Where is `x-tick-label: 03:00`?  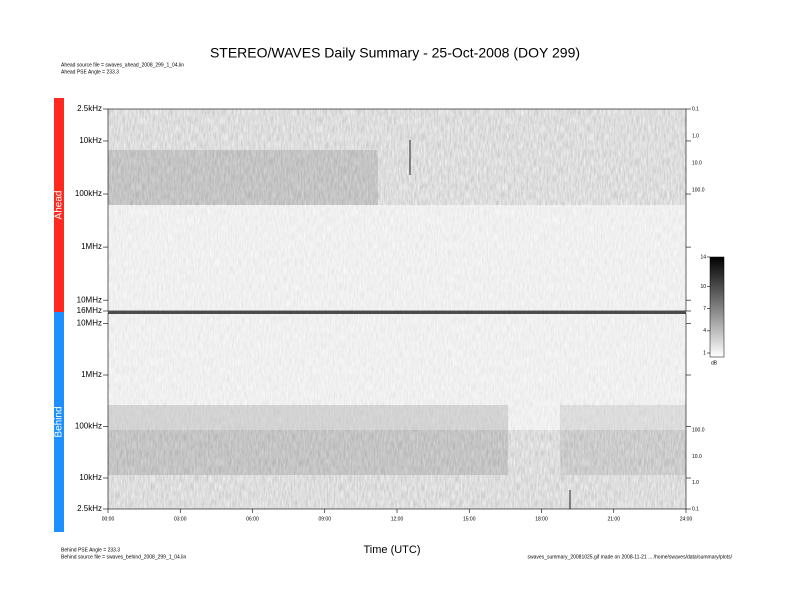
x-tick-label: 03:00 is located at coordinates (180, 519).